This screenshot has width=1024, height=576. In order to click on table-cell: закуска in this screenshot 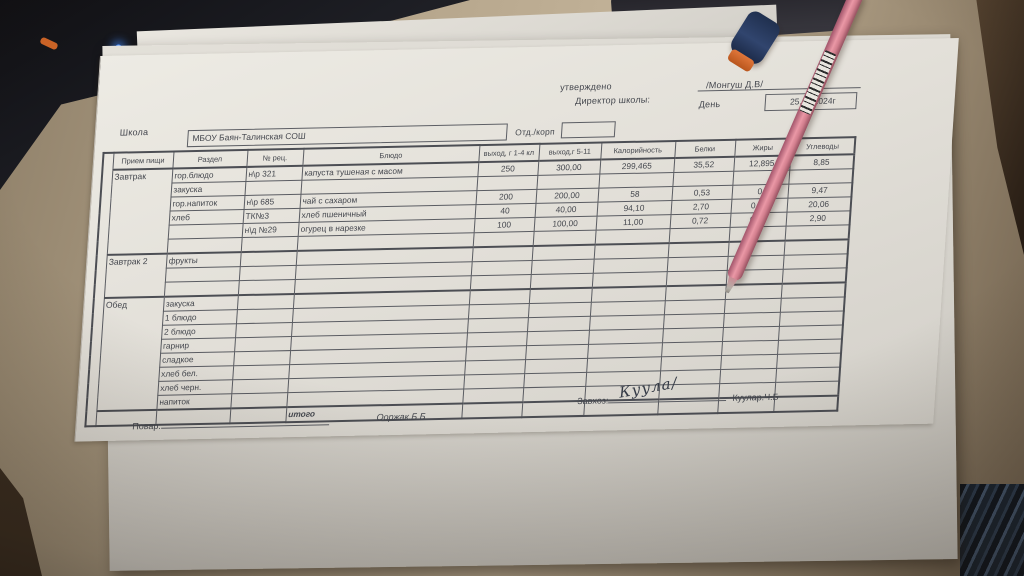, I will do `click(200, 303)`.